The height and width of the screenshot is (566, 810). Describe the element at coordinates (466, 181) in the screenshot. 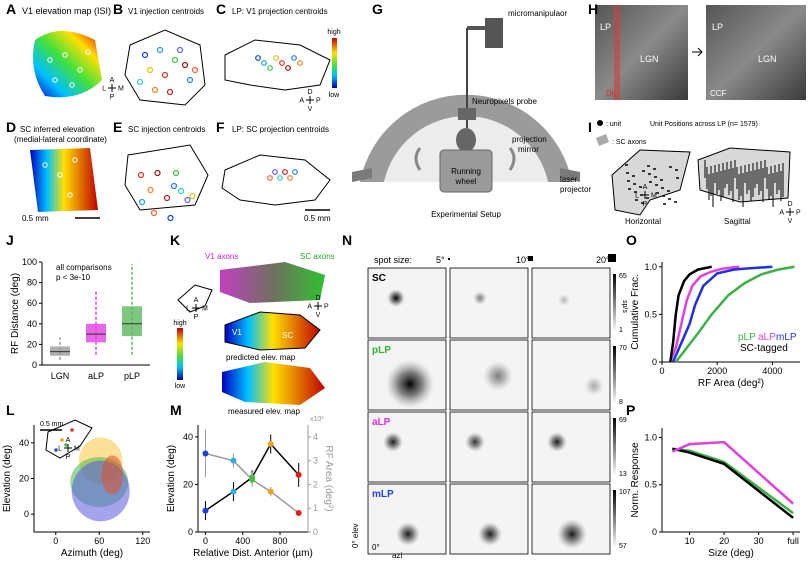

I see `label: wheel` at that location.